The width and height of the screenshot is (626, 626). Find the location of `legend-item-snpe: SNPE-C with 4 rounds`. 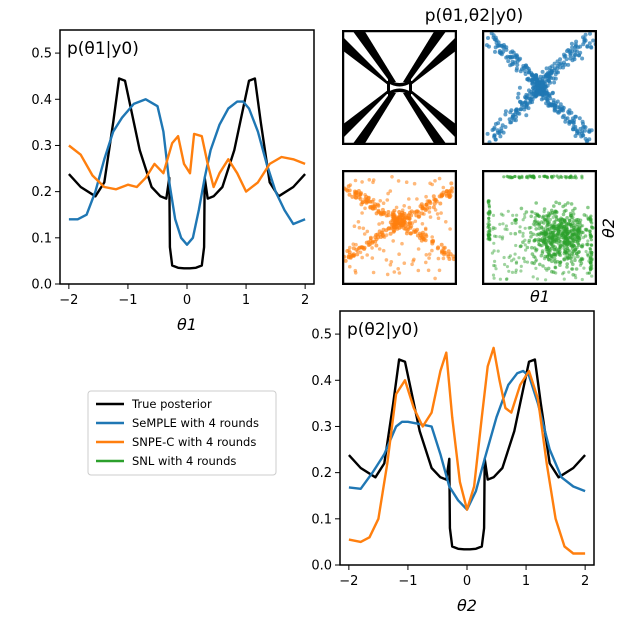

legend-item-snpe: SNPE-C with 4 rounds is located at coordinates (176, 442).